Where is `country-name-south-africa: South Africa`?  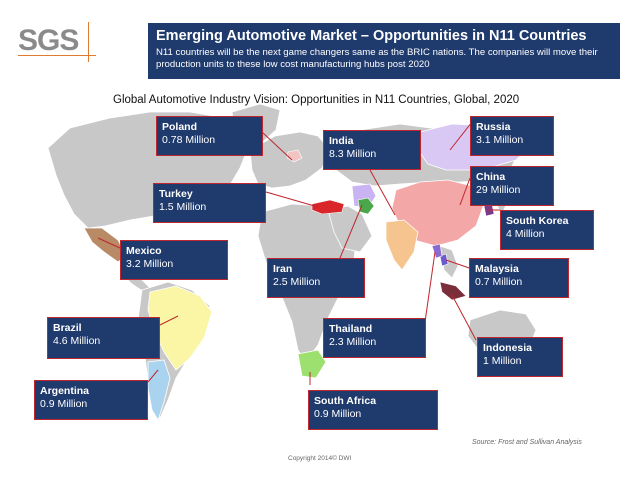
country-name-south-africa: South Africa is located at coordinates (345, 401).